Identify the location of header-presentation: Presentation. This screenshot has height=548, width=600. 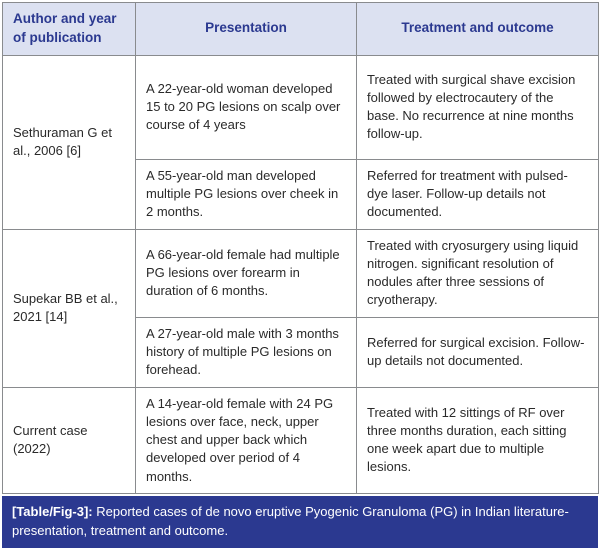
(246, 29).